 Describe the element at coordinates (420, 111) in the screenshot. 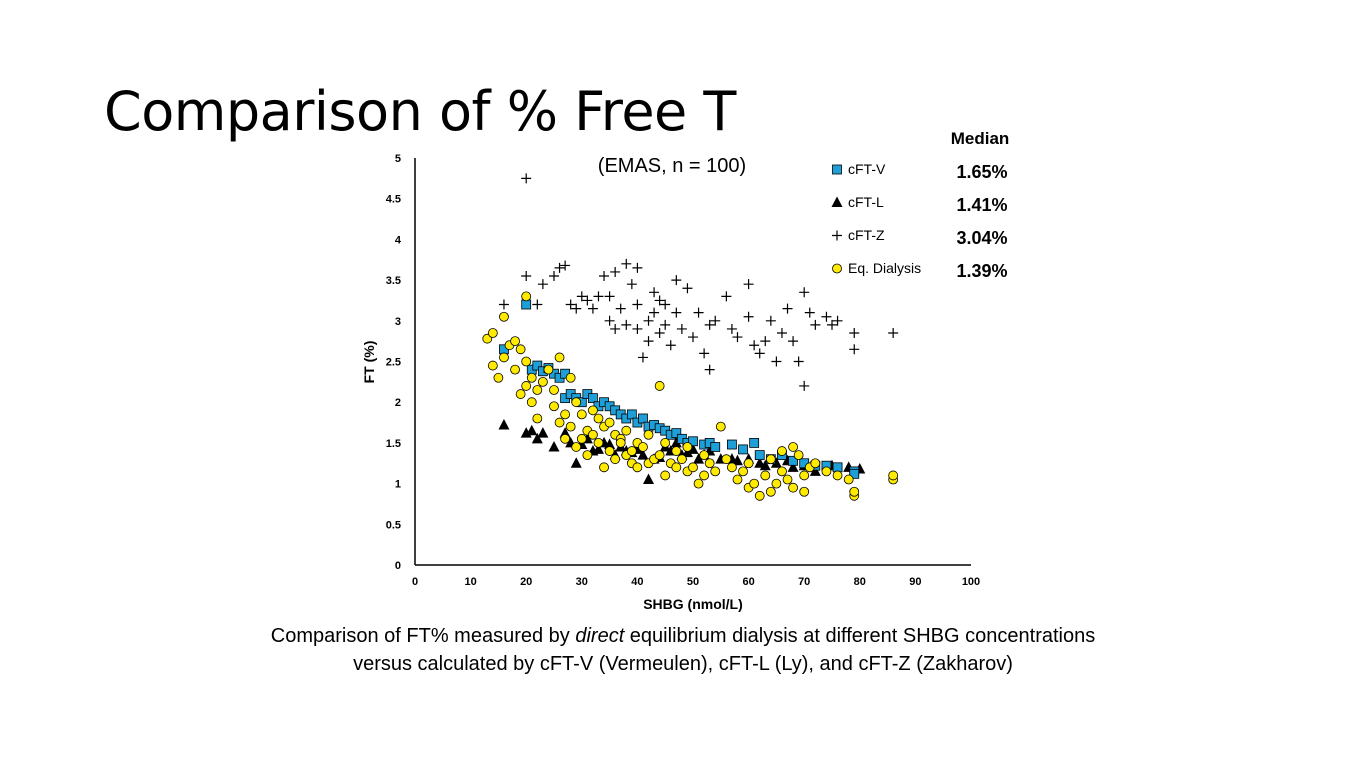

I see `slide-title: Comparison of % Free T` at that location.